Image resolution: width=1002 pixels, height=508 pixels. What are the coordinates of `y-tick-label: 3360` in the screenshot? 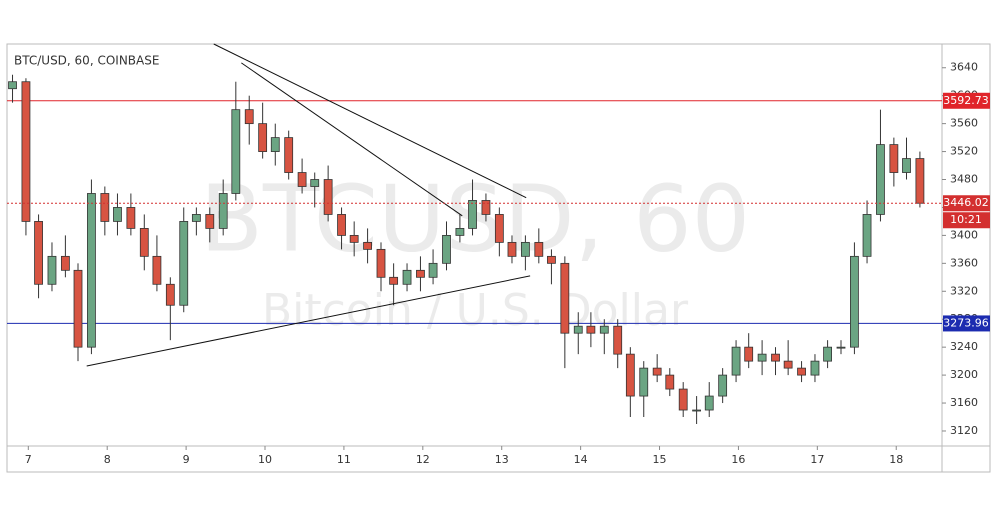 It's located at (964, 262).